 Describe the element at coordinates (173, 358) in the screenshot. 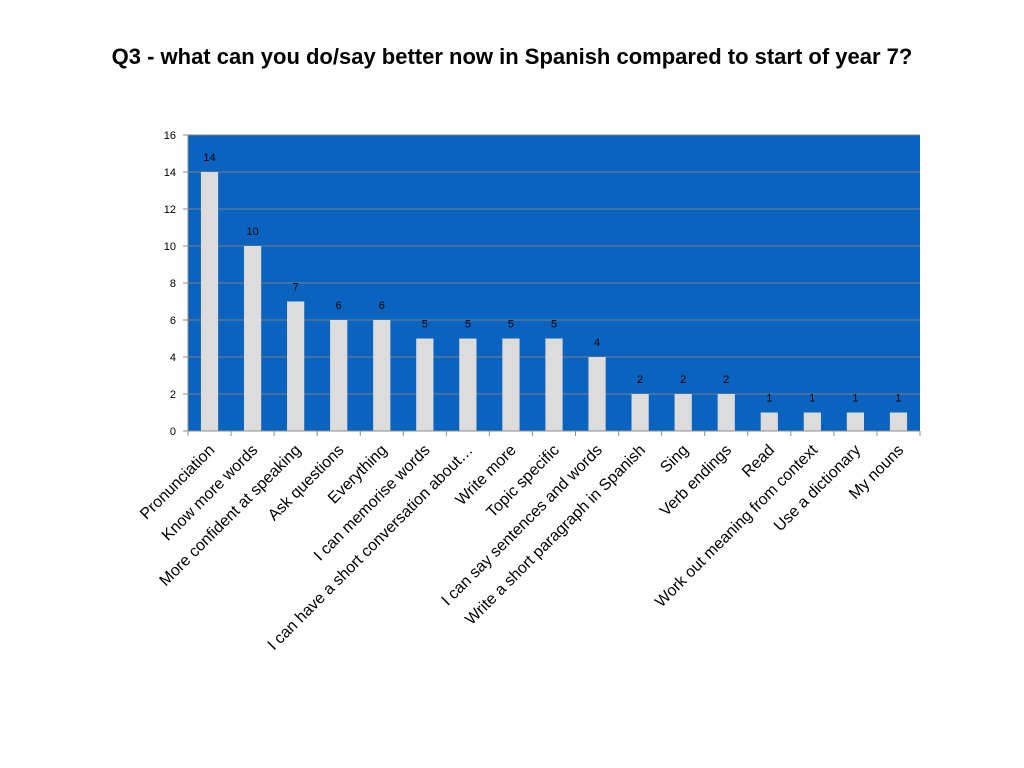

I see `y-tick-label: 4` at that location.